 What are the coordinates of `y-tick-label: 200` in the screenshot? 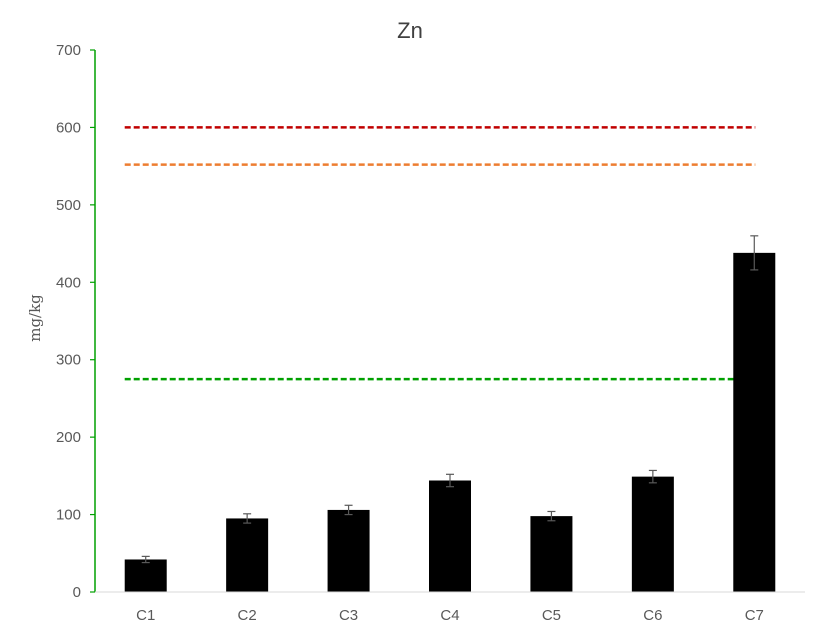 It's located at (68, 437).